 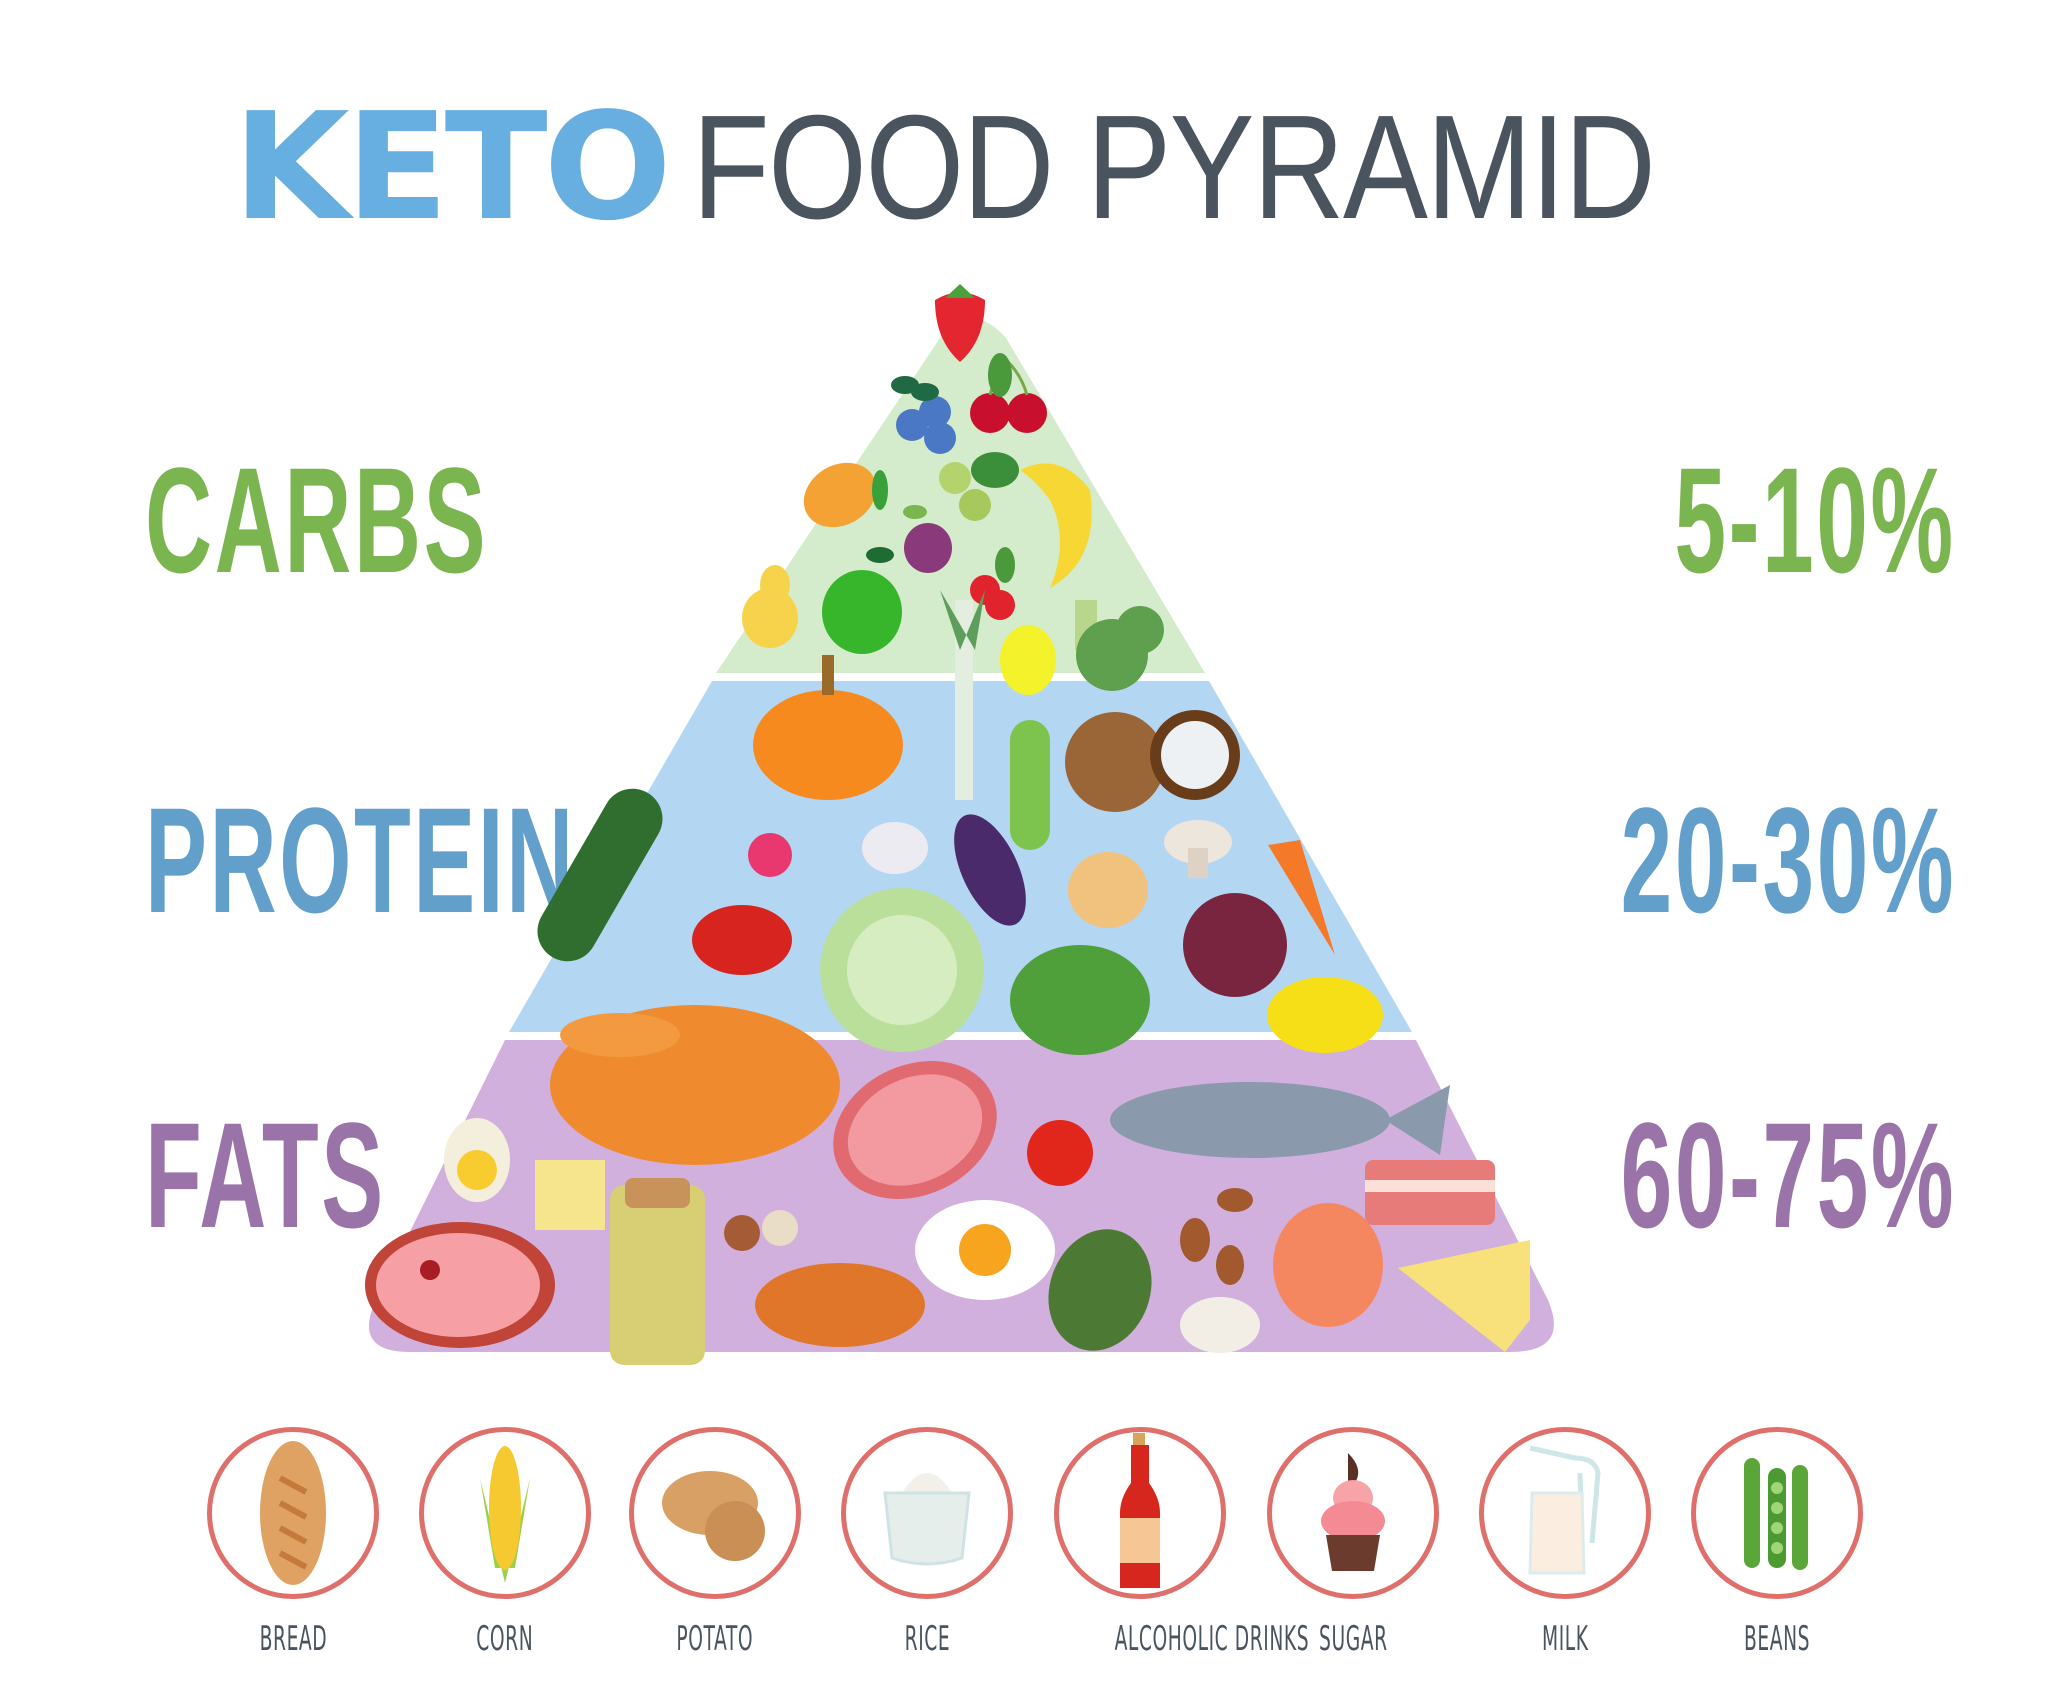 I want to click on roast-chicken-icon, so click(x=695, y=1085).